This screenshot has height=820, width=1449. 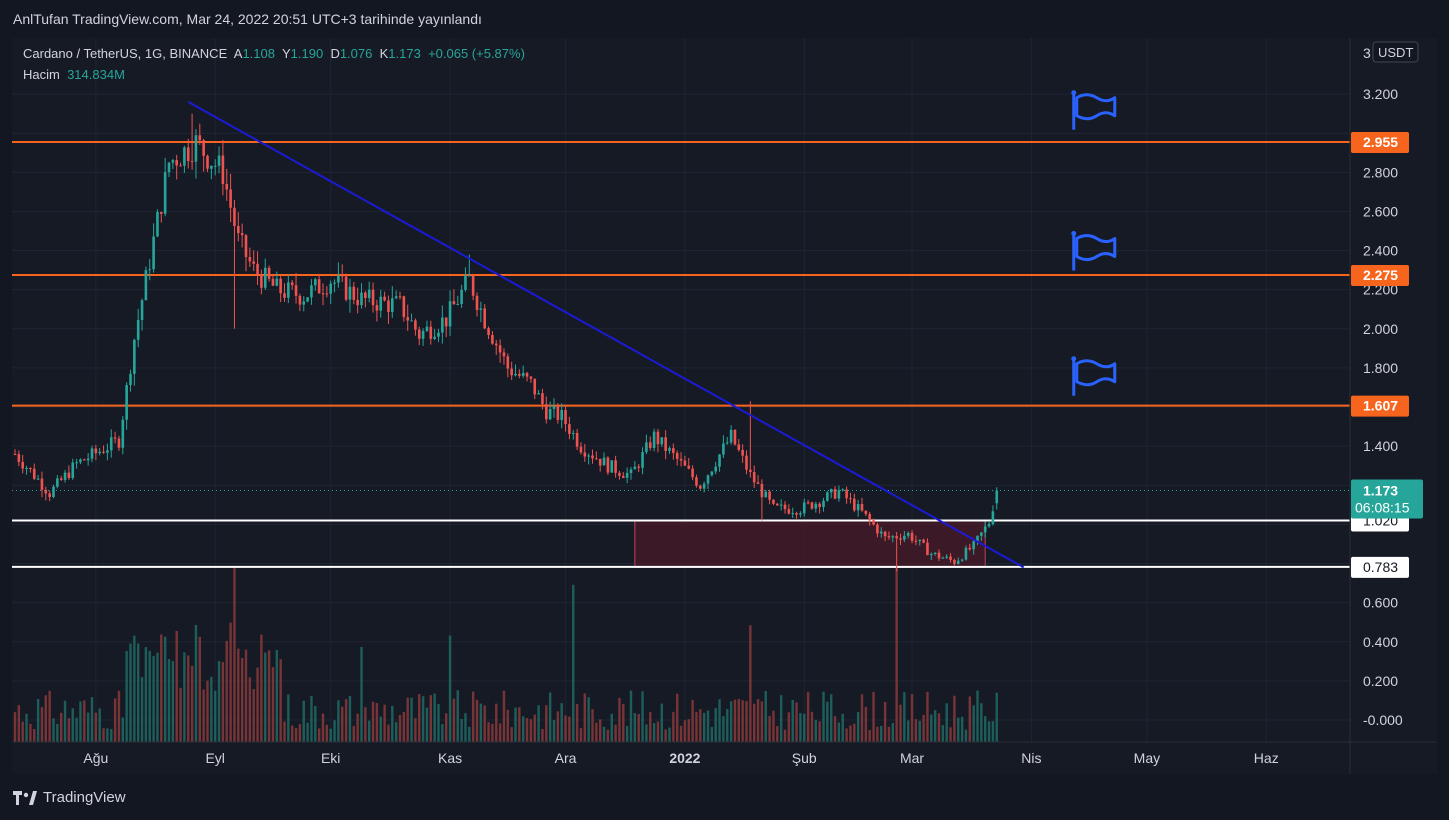 What do you see at coordinates (1266, 758) in the screenshot?
I see `time-tick-label: Haz` at bounding box center [1266, 758].